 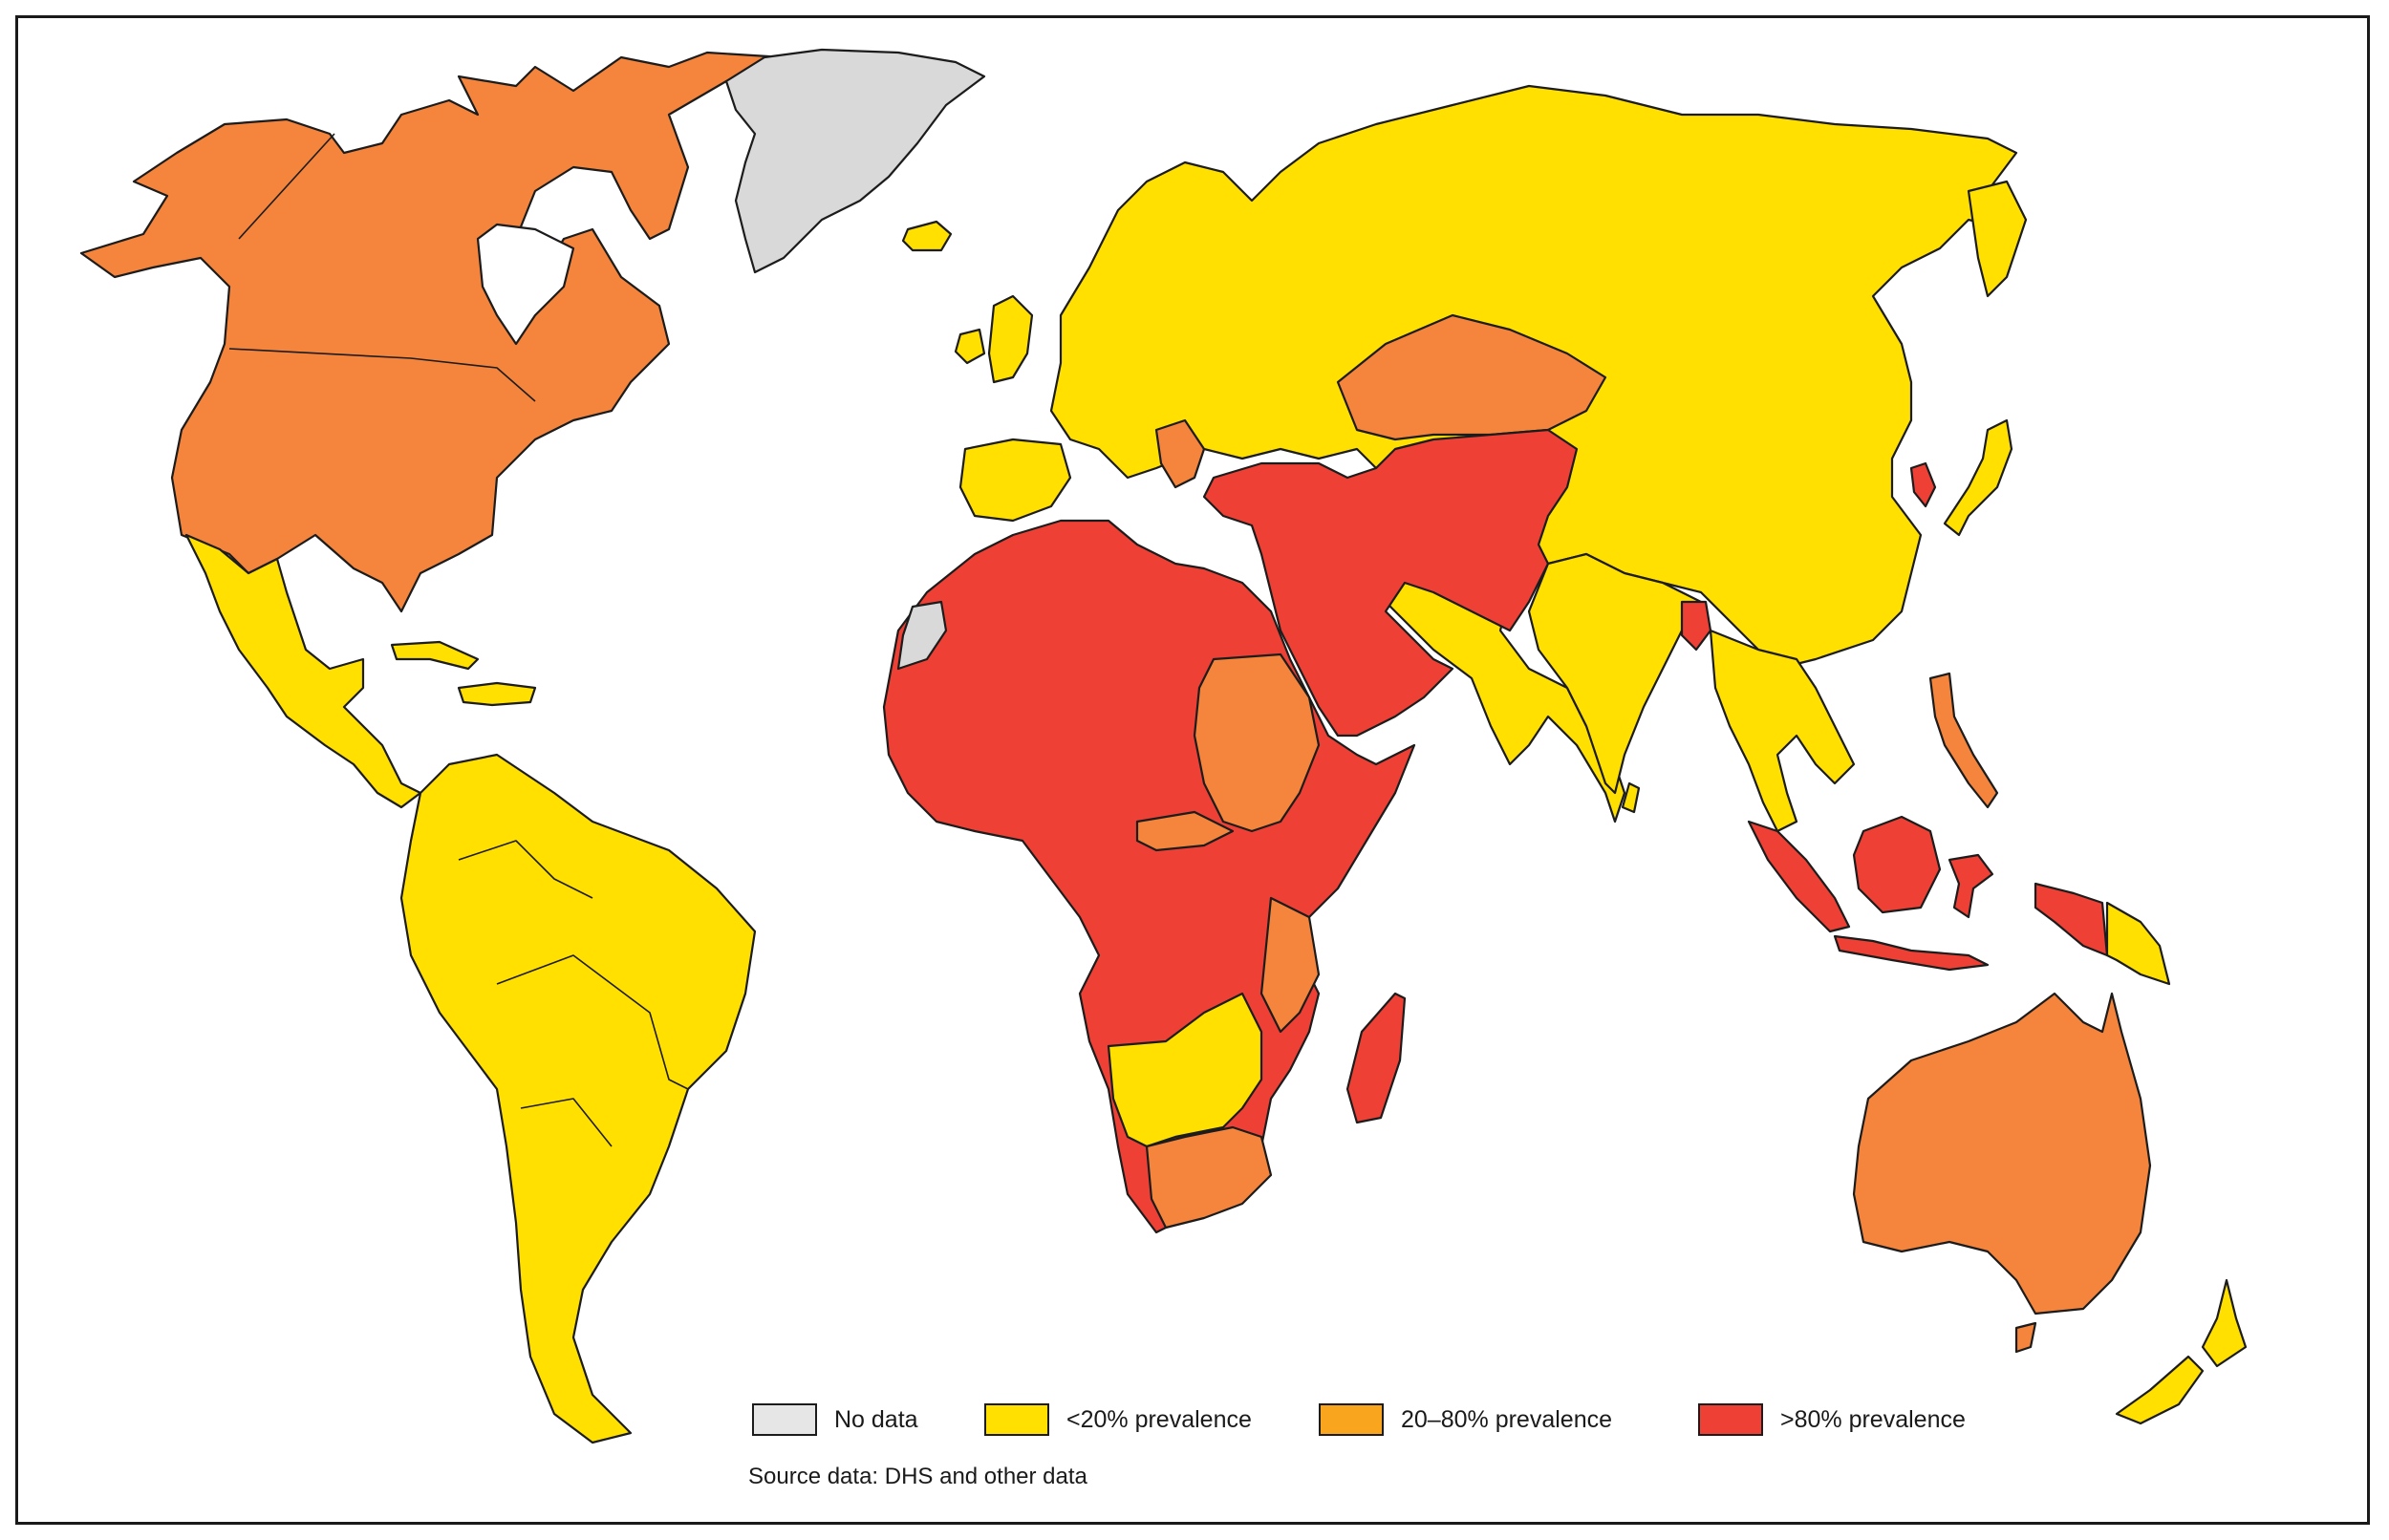 I want to click on region-south-africa, so click(x=1209, y=1177).